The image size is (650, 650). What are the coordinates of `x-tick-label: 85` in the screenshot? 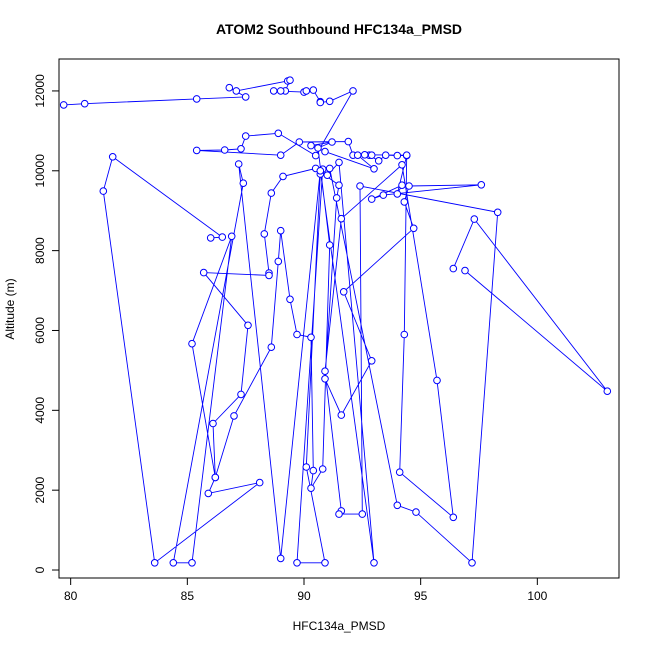 It's located at (188, 596).